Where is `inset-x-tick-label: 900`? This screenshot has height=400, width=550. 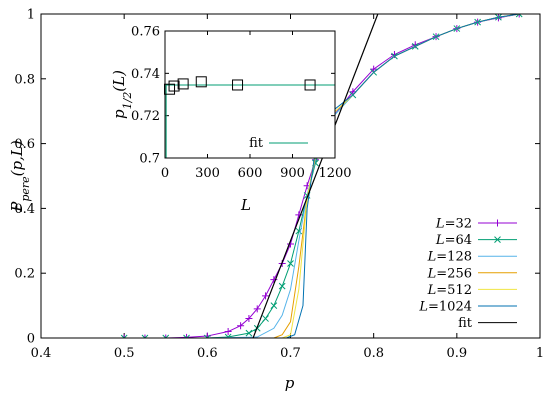 inset-x-tick-label: 900 is located at coordinates (292, 173).